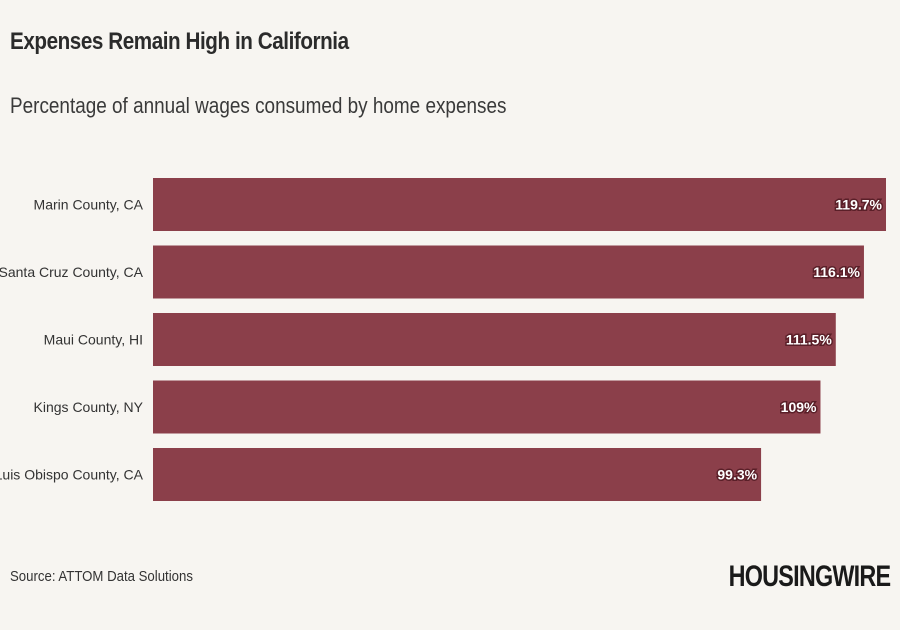 The height and width of the screenshot is (630, 900). Describe the element at coordinates (809, 340) in the screenshot. I see `value-label: 111.5%` at that location.